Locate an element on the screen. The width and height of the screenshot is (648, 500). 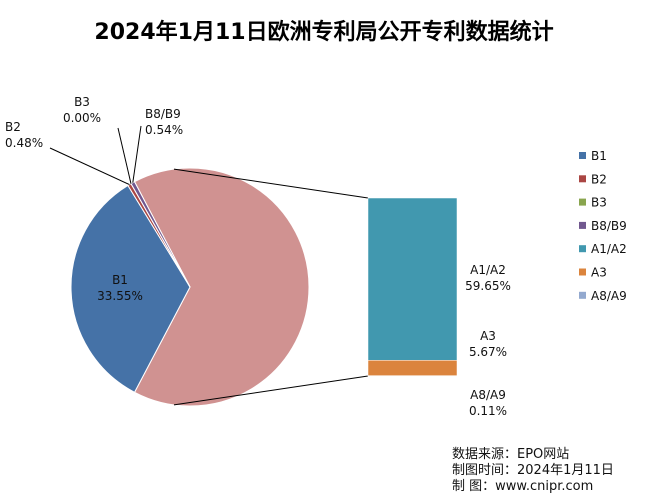
leader-line-b2 is located at coordinates (89, 166).